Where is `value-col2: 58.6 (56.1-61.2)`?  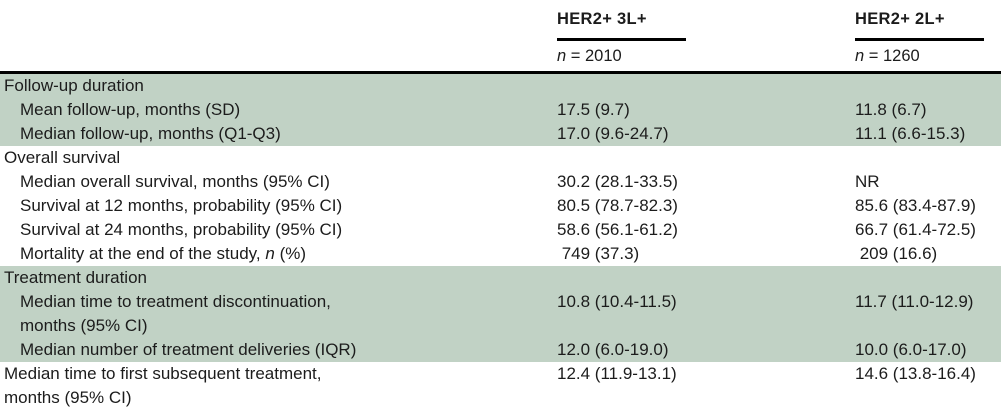
value-col2: 58.6 (56.1-61.2) is located at coordinates (617, 229).